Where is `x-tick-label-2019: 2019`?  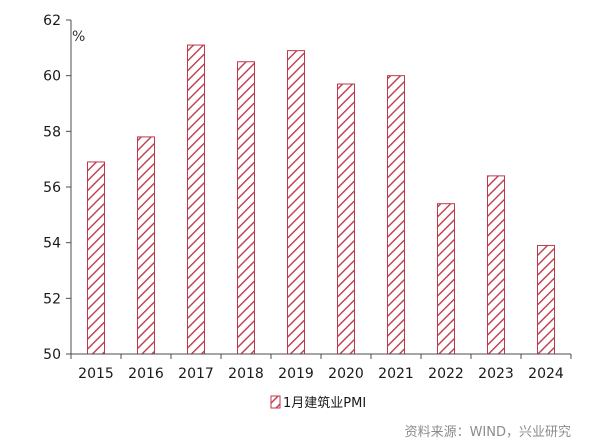
x-tick-label-2019: 2019 is located at coordinates (296, 374).